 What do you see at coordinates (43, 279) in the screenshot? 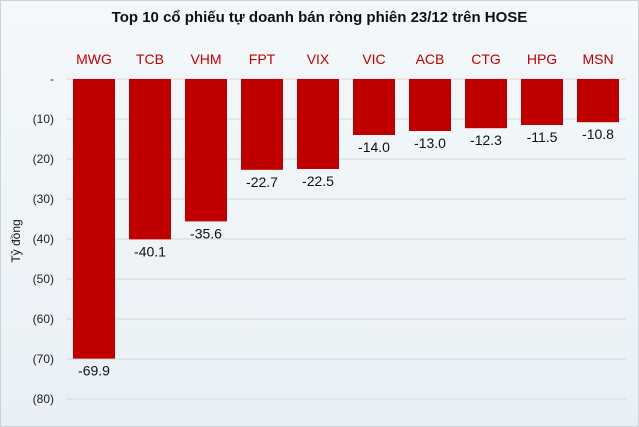
I see `y-tick-label: (50)` at bounding box center [43, 279].